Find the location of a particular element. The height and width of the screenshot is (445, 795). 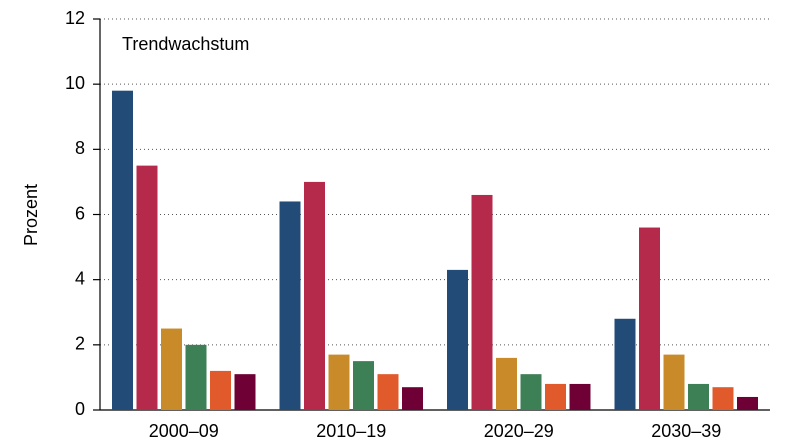

x-tick-label: 2030–39 is located at coordinates (686, 431).